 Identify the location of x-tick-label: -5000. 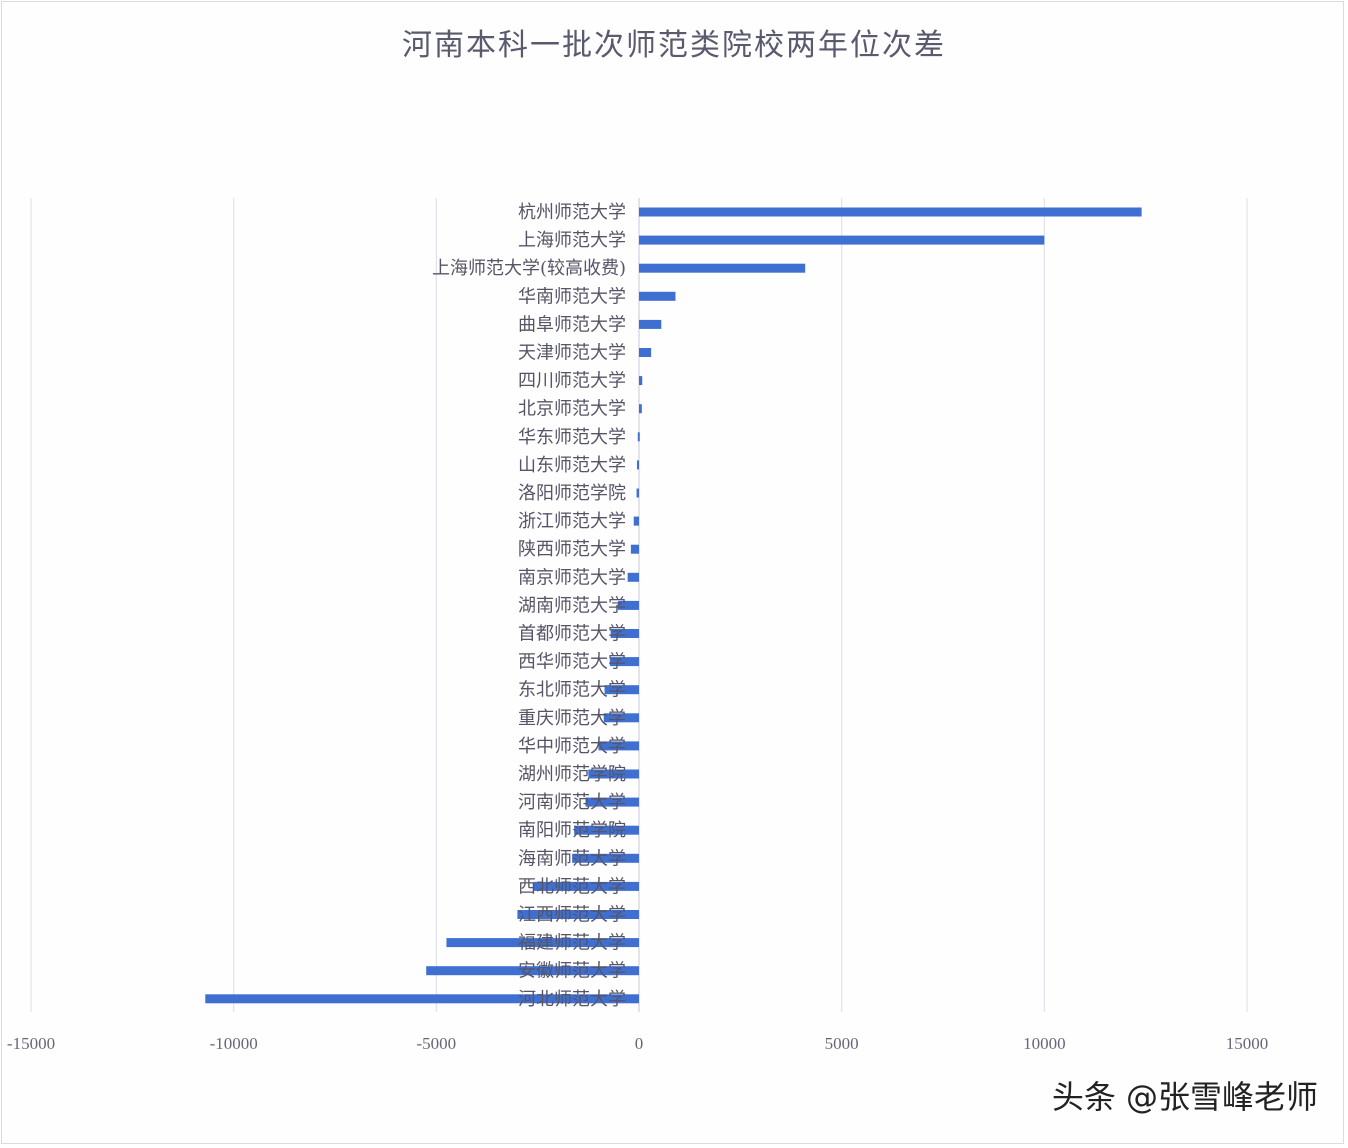
(436, 1043).